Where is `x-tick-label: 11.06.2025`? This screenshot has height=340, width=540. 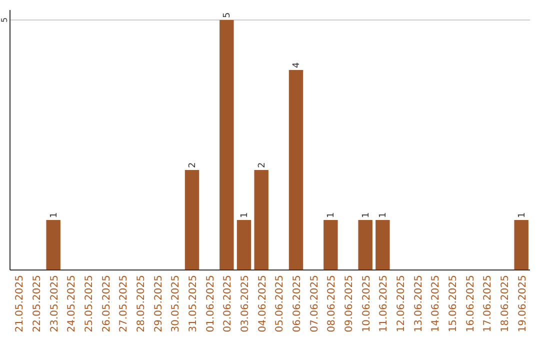
x-tick-label: 11.06.2025 is located at coordinates (384, 303).